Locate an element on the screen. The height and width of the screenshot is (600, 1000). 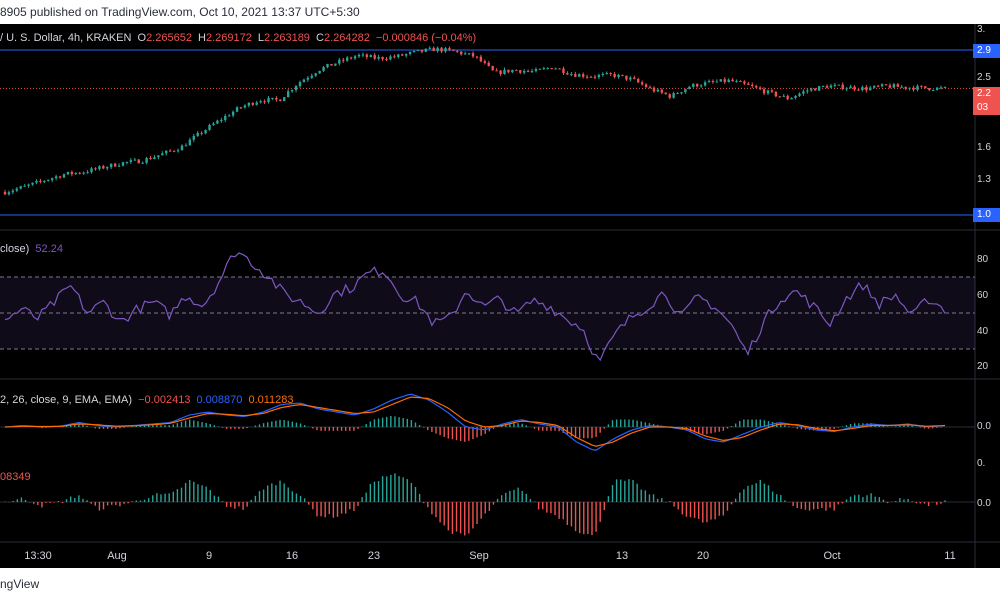
macd-value: 0.008870 is located at coordinates (219, 400).